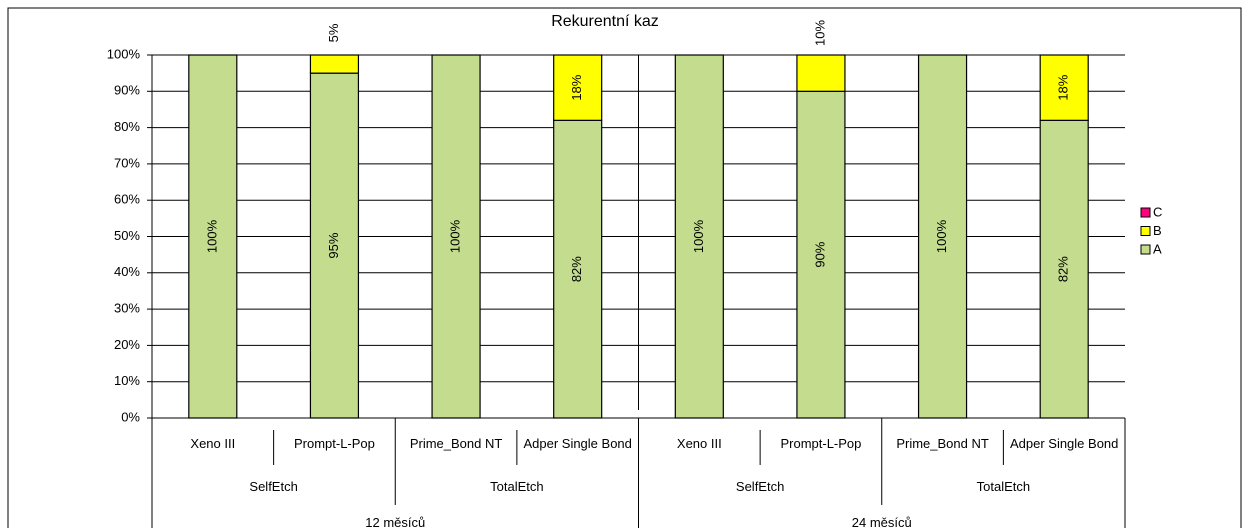 The image size is (1249, 528). What do you see at coordinates (127, 308) in the screenshot?
I see `y-tick-label: 30%` at bounding box center [127, 308].